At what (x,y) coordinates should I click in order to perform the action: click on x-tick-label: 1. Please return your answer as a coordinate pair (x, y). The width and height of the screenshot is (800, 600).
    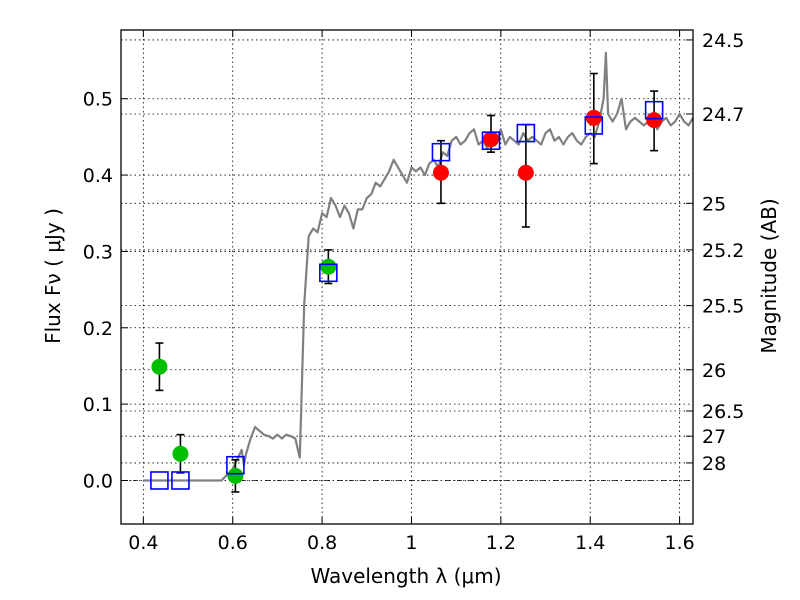
    Looking at the image, I should click on (411, 543).